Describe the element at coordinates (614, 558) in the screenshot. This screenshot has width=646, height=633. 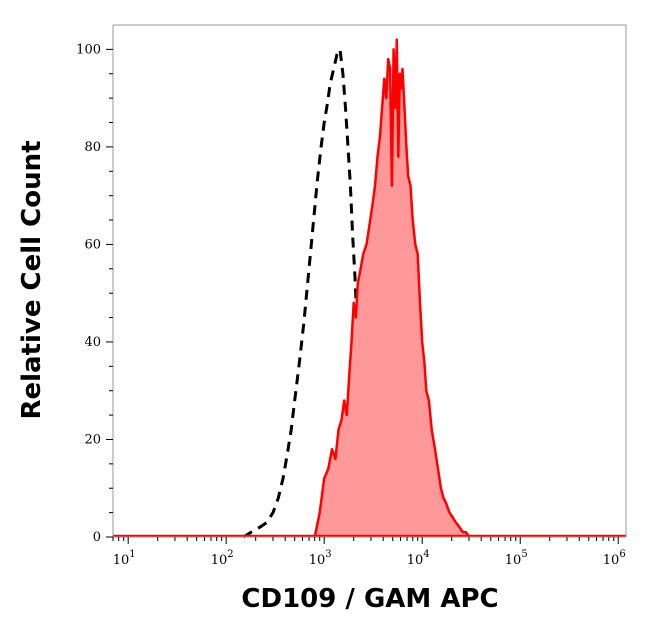
I see `x-tick-label: 10⁶` at that location.